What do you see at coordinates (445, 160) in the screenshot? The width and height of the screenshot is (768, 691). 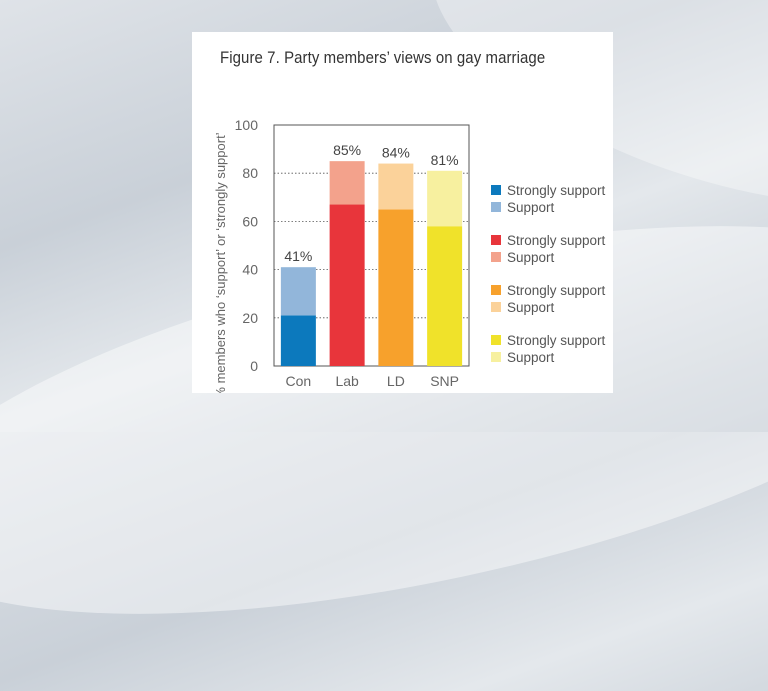 I see `bar-total-label: 81%` at bounding box center [445, 160].